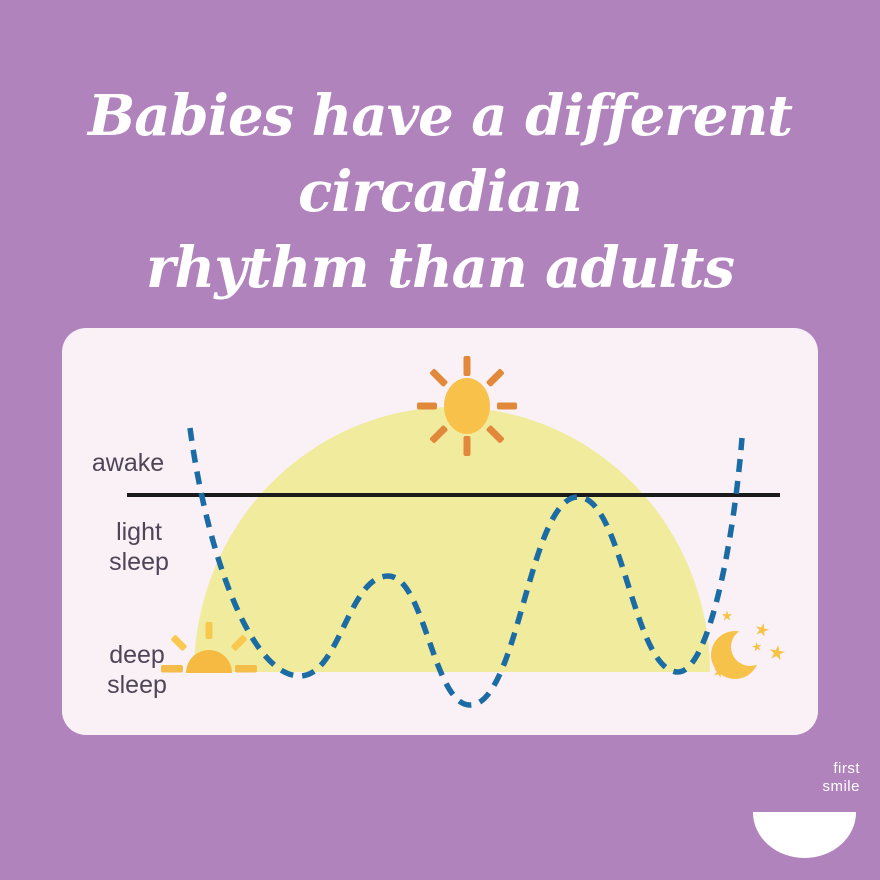 Image resolution: width=880 pixels, height=880 pixels. I want to click on sun-icon, so click(467, 406).